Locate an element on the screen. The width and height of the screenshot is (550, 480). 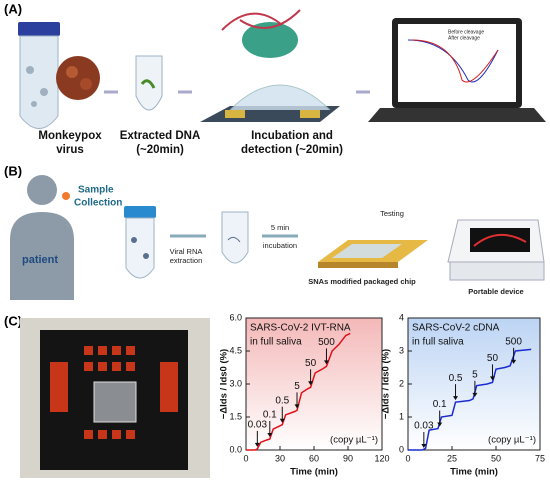
y-tick-label: 6.0 is located at coordinates (235, 317).